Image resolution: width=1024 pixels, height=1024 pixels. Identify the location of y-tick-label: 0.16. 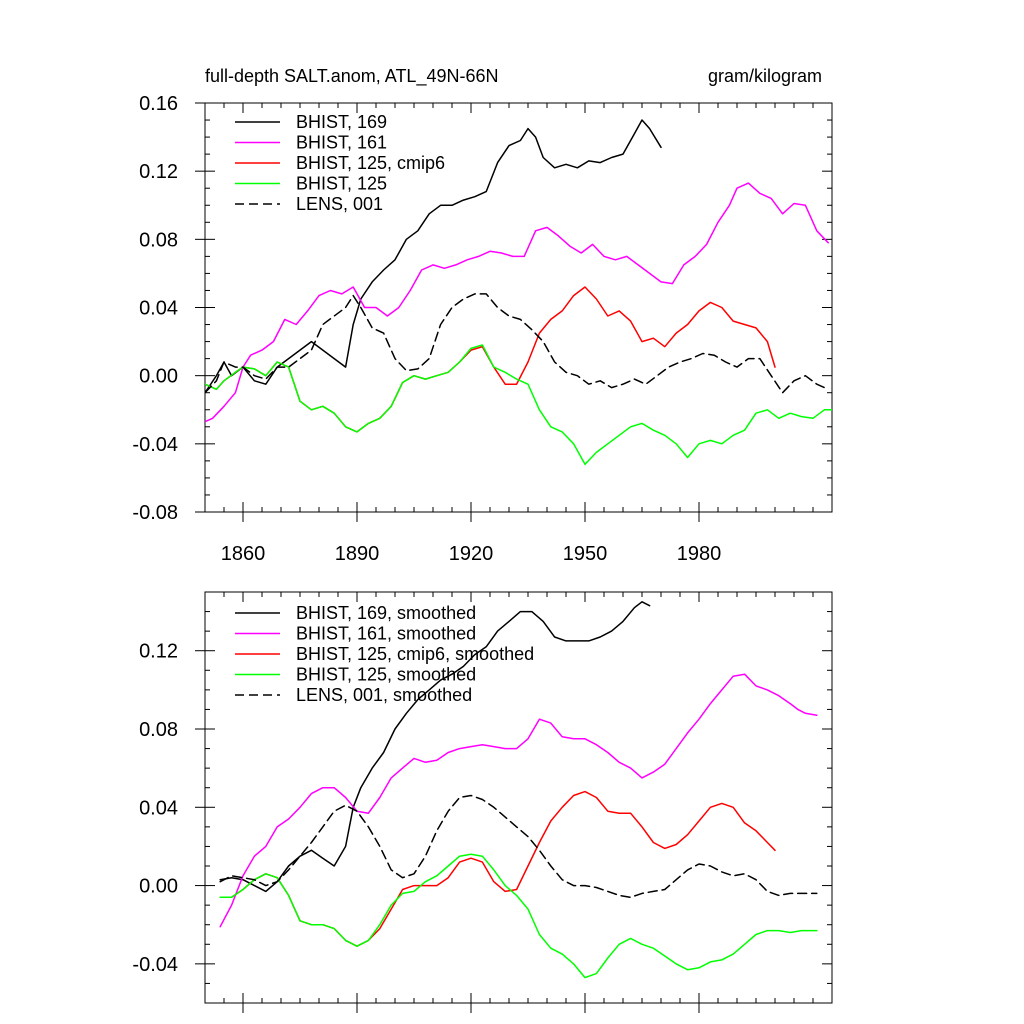
(158, 104).